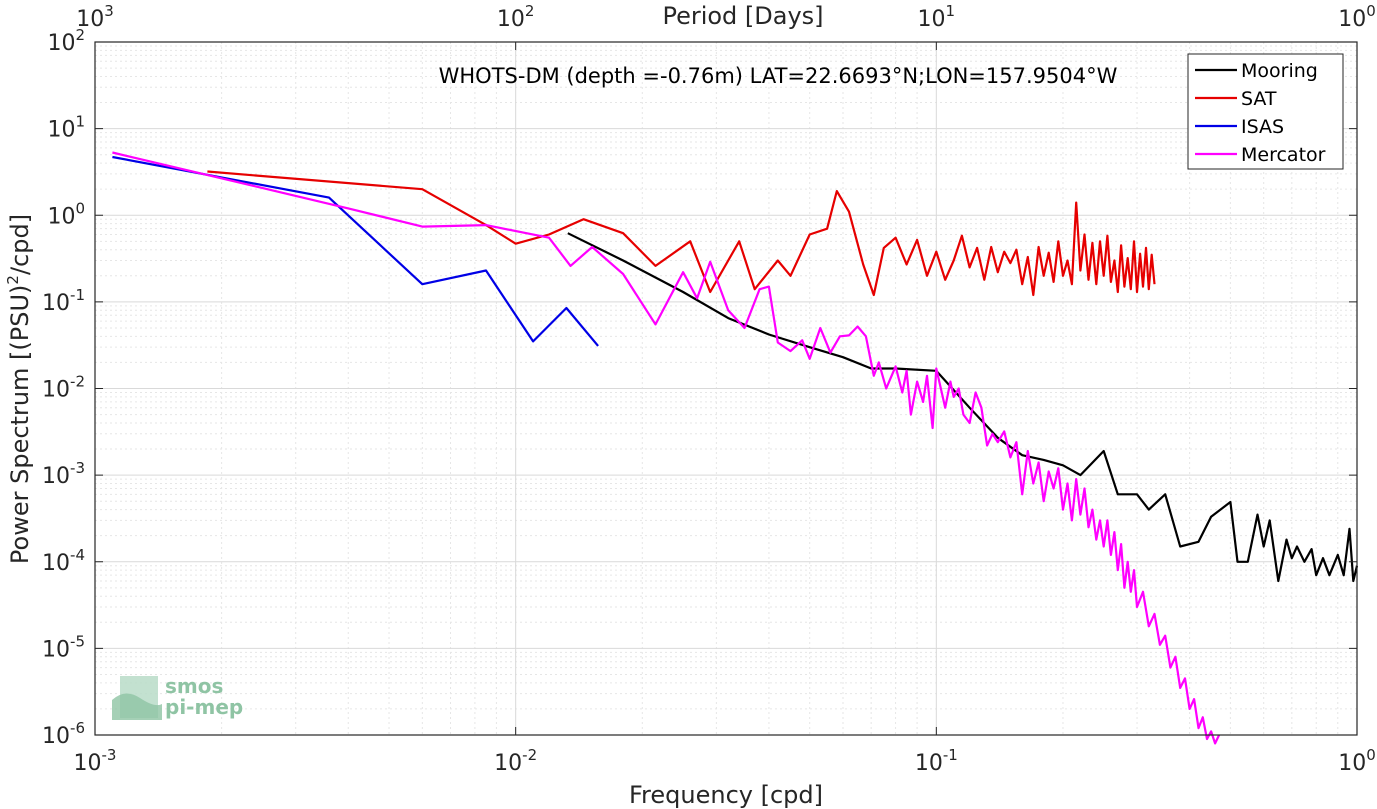  What do you see at coordinates (77, 468) in the screenshot?
I see `y-tick-label-exp: -3` at bounding box center [77, 468].